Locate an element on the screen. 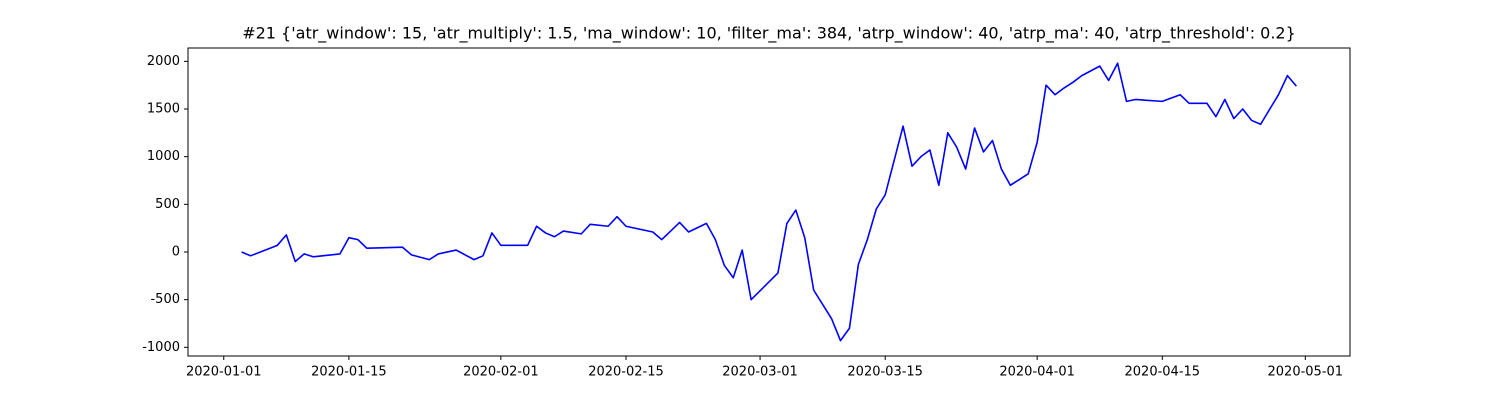 The width and height of the screenshot is (1500, 400). x-tick-label: 2020-03-15 is located at coordinates (885, 372).